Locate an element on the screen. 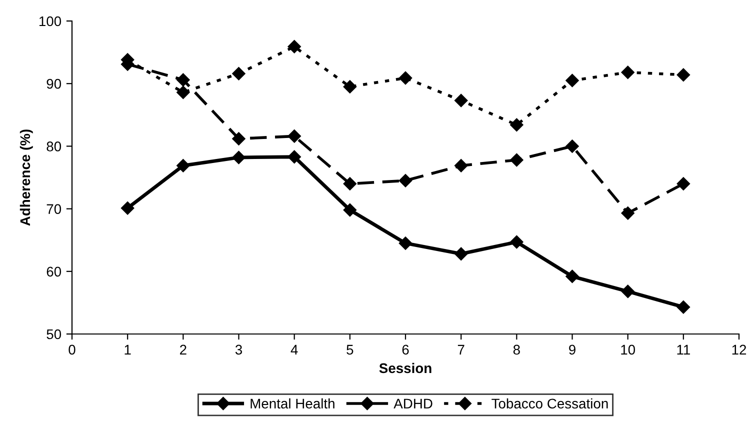 This screenshot has width=756, height=422. x-tick-label: 0 is located at coordinates (72, 349).